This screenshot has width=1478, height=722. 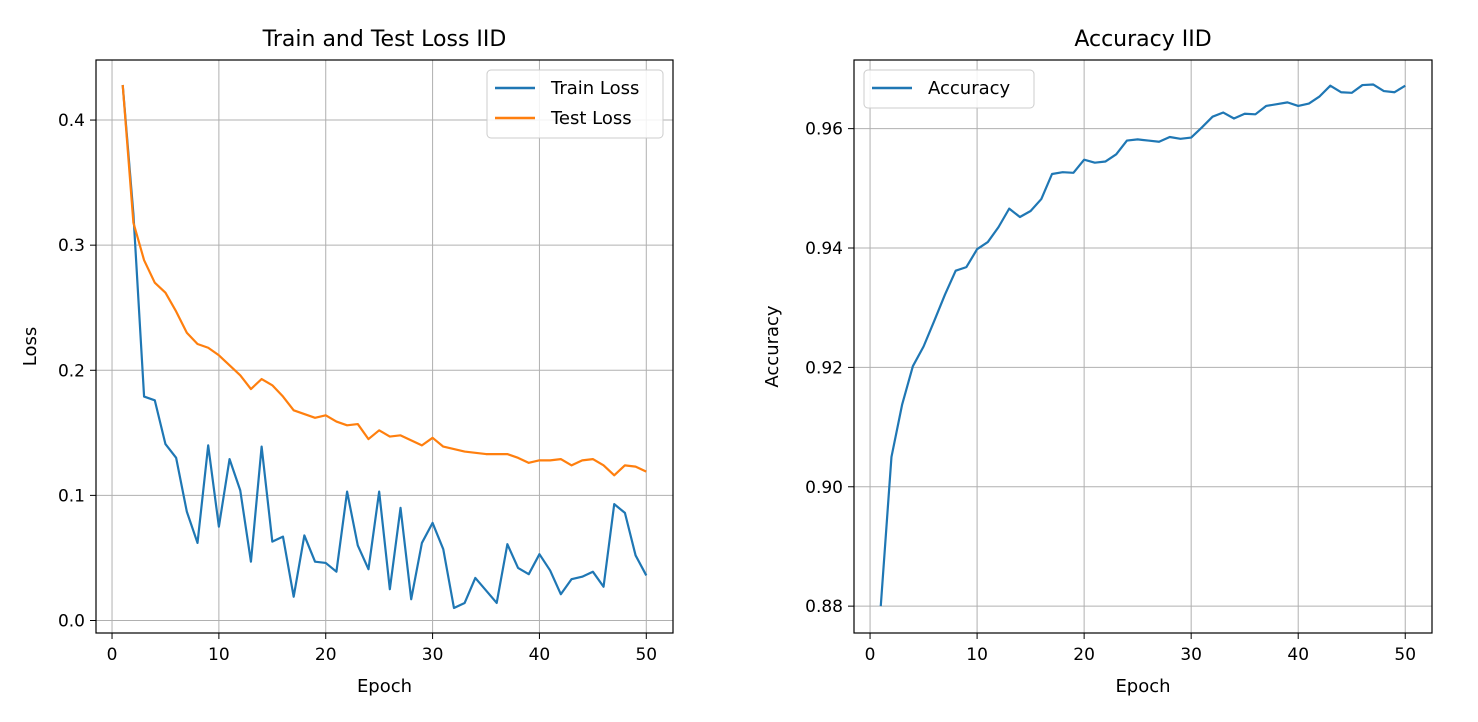 I want to click on accuracy-ytick-label-1: 0.90, so click(x=824, y=488).